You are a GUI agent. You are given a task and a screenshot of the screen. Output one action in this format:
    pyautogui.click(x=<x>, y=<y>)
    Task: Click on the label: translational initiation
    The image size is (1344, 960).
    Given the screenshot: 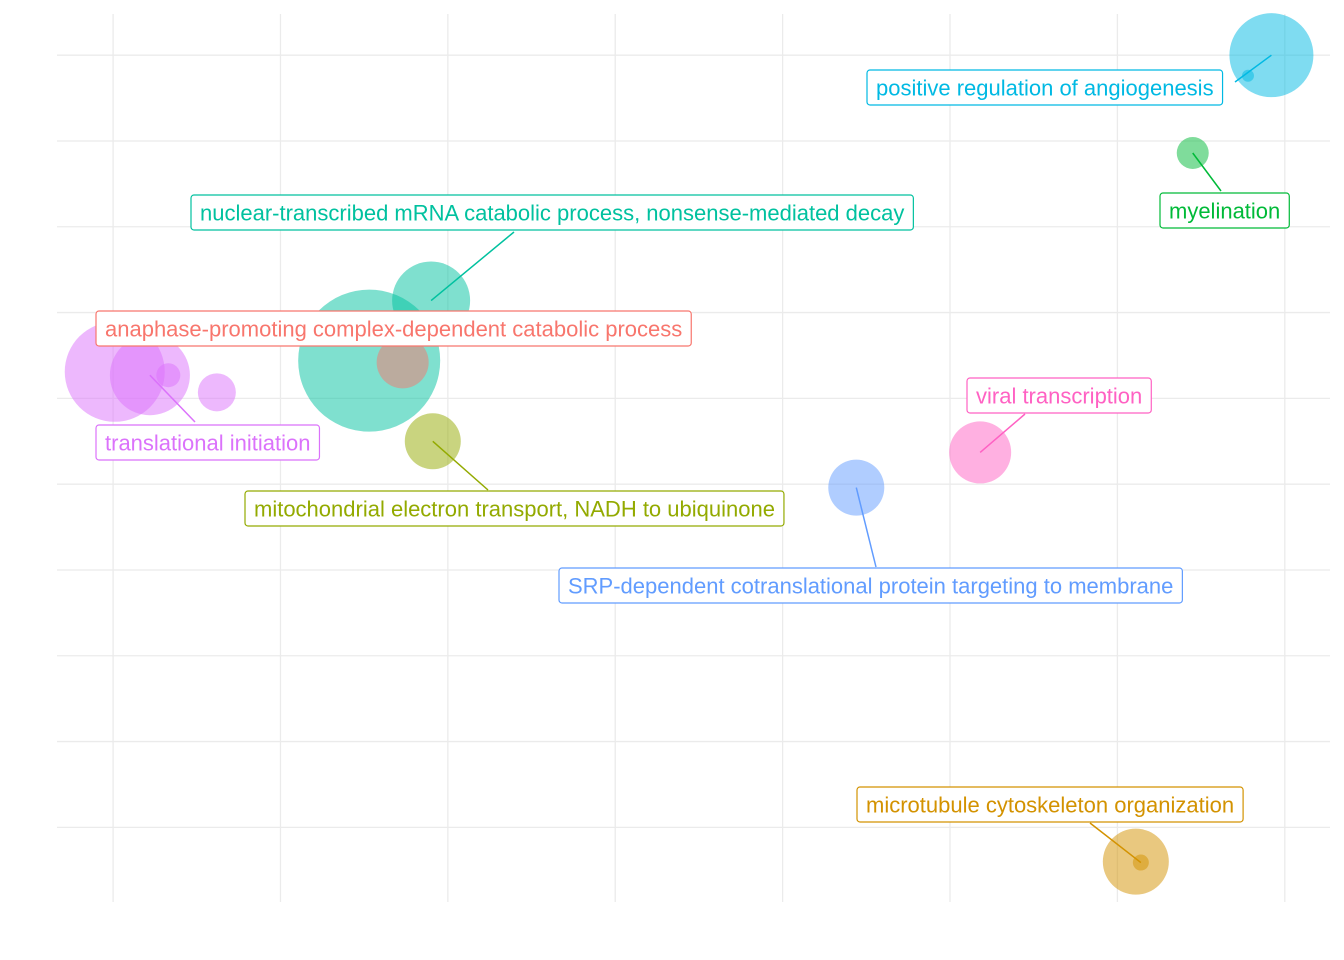 What is the action you would take?
    pyautogui.click(x=208, y=442)
    